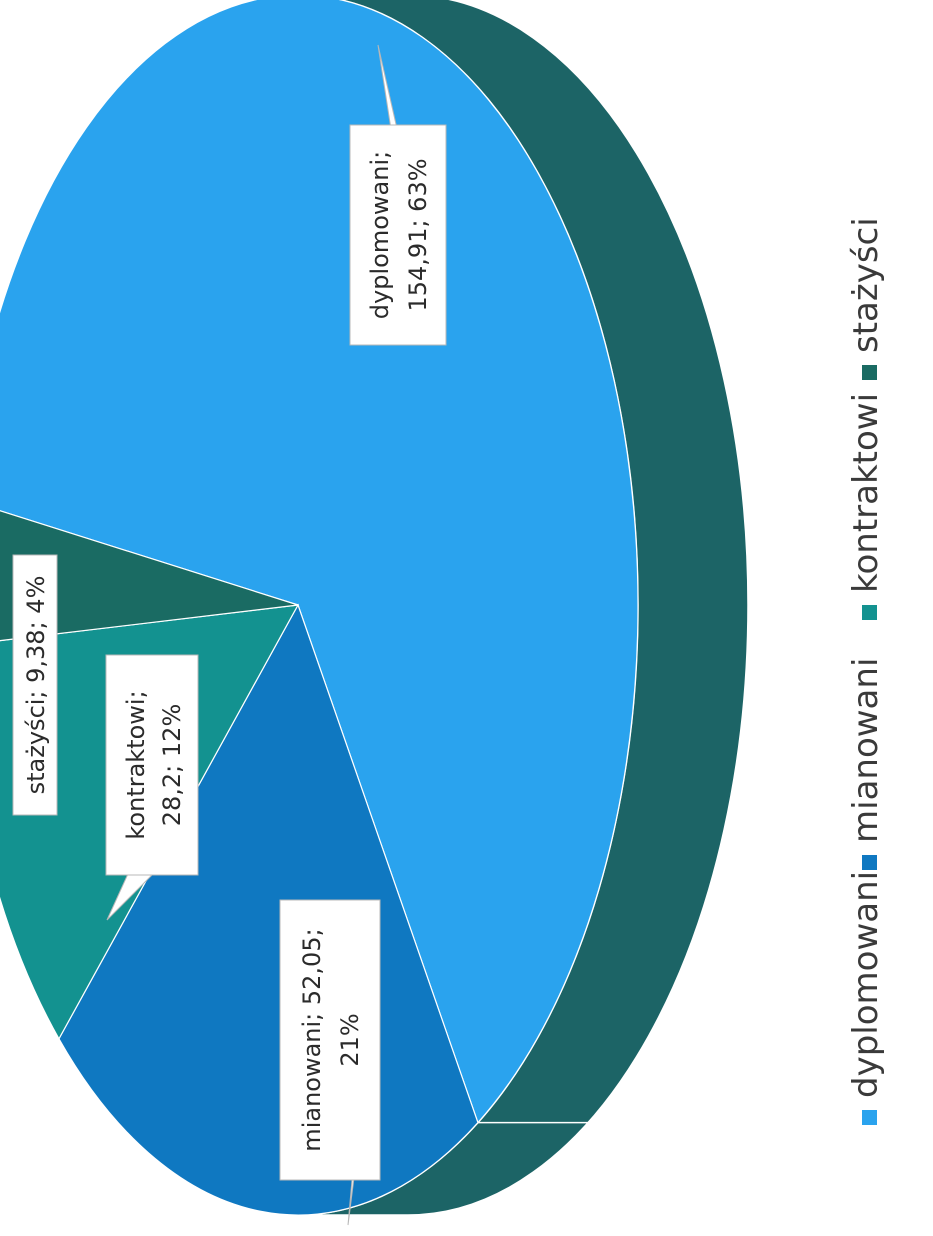 The image size is (933, 1236). I want to click on legend-label-stażyści: stażyści, so click(866, 285).